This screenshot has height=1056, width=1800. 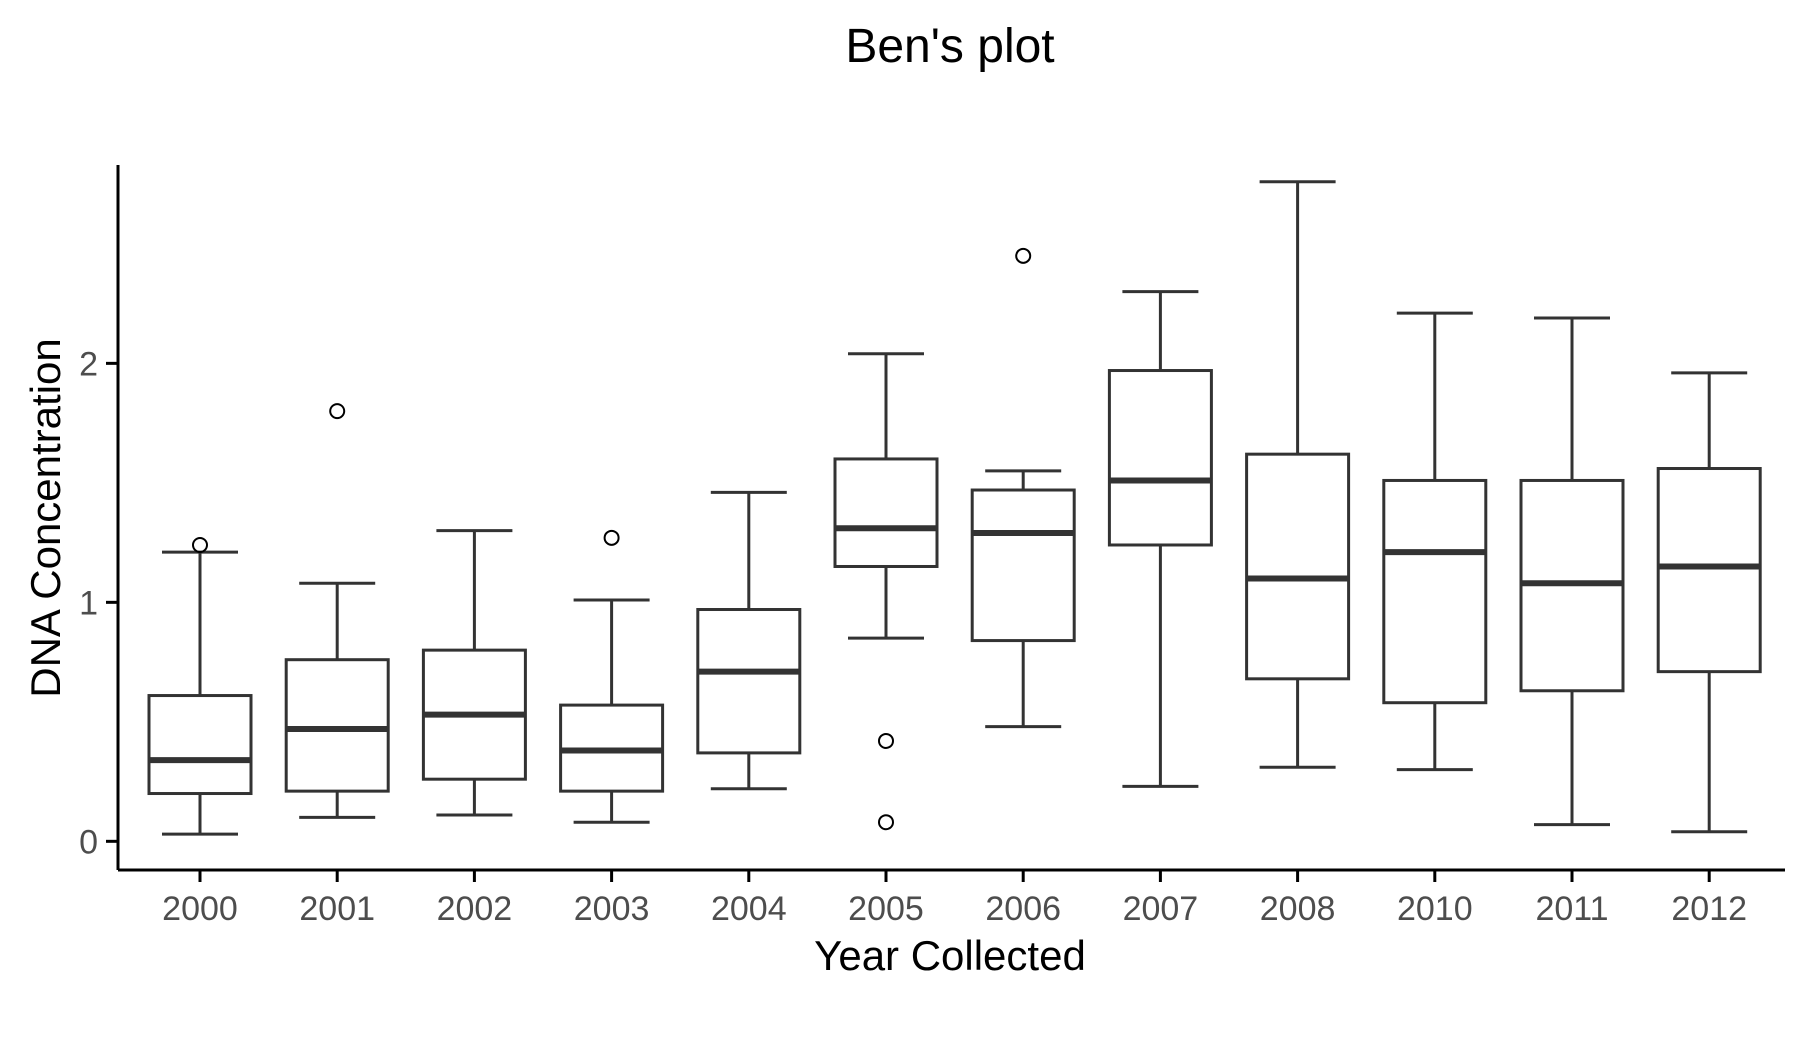 What do you see at coordinates (337, 909) in the screenshot?
I see `x-tick-label: 2001` at bounding box center [337, 909].